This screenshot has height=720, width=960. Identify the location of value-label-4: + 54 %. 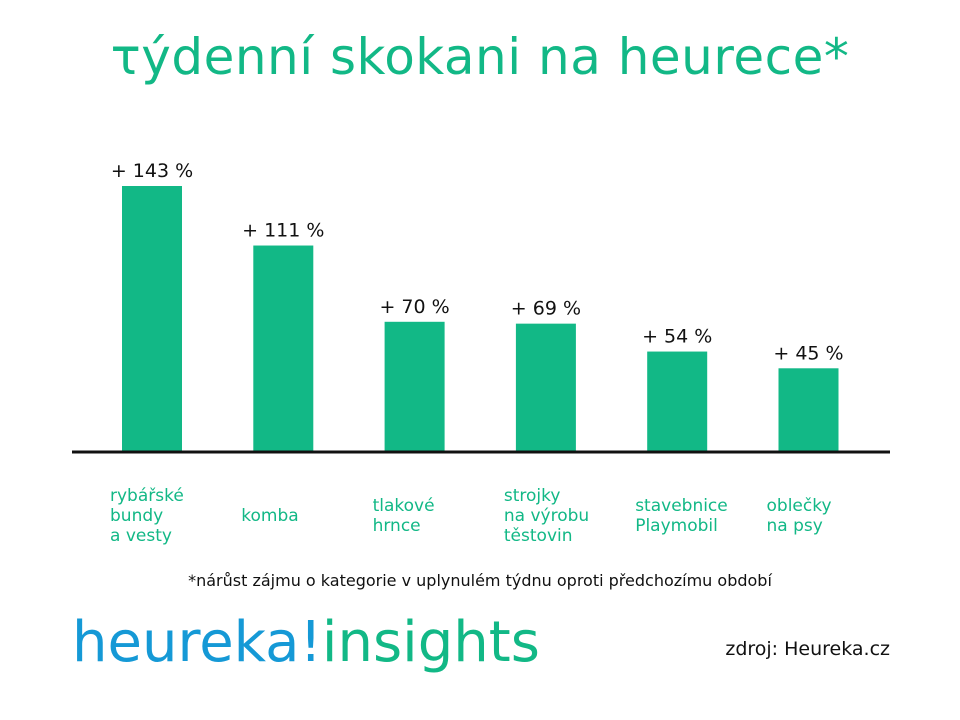
(677, 337).